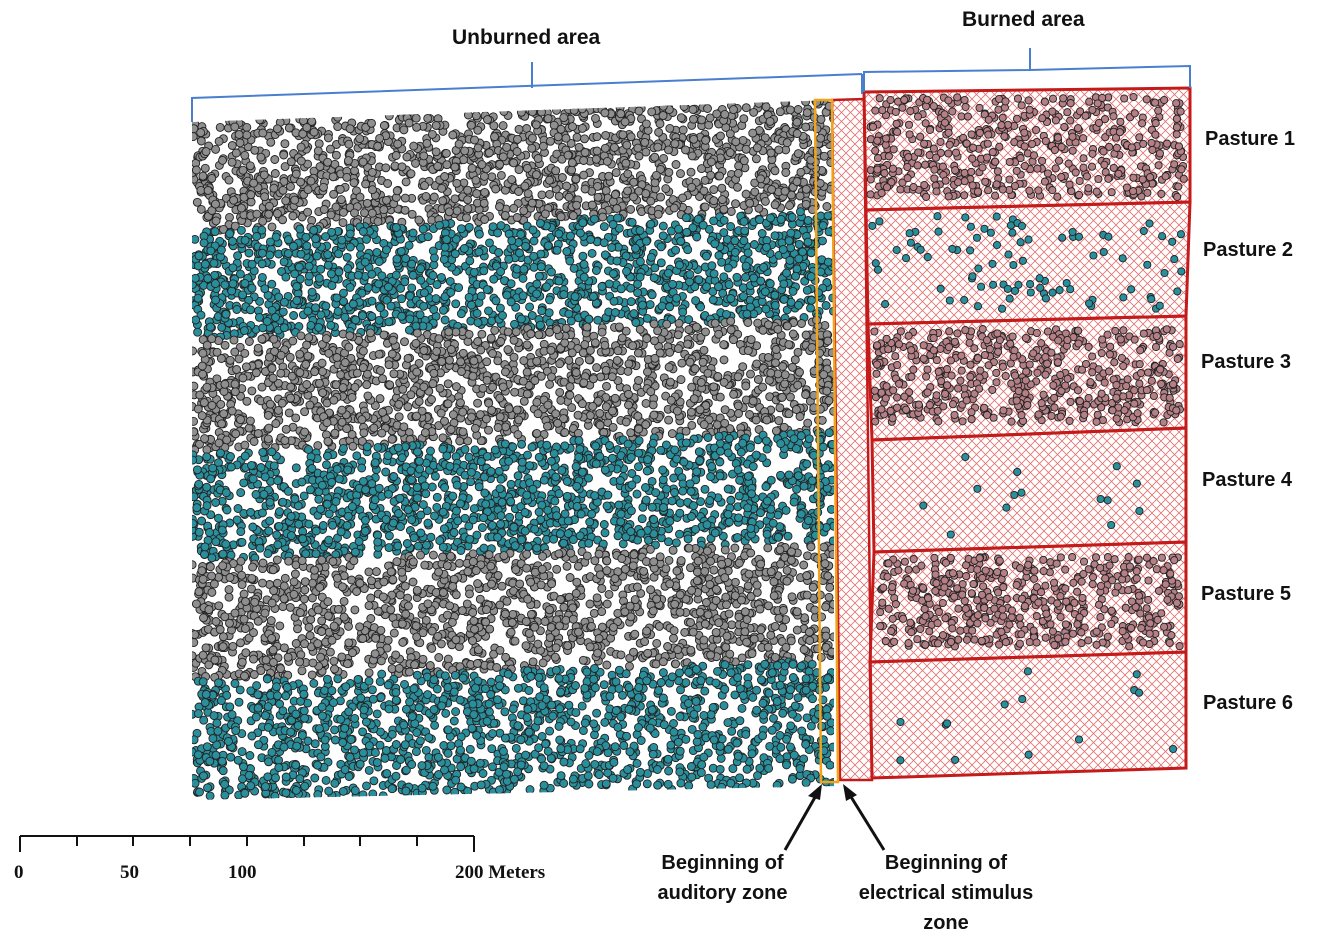 This screenshot has height=938, width=1318. What do you see at coordinates (1023, 20) in the screenshot?
I see `burned-area-label: Burned area` at bounding box center [1023, 20].